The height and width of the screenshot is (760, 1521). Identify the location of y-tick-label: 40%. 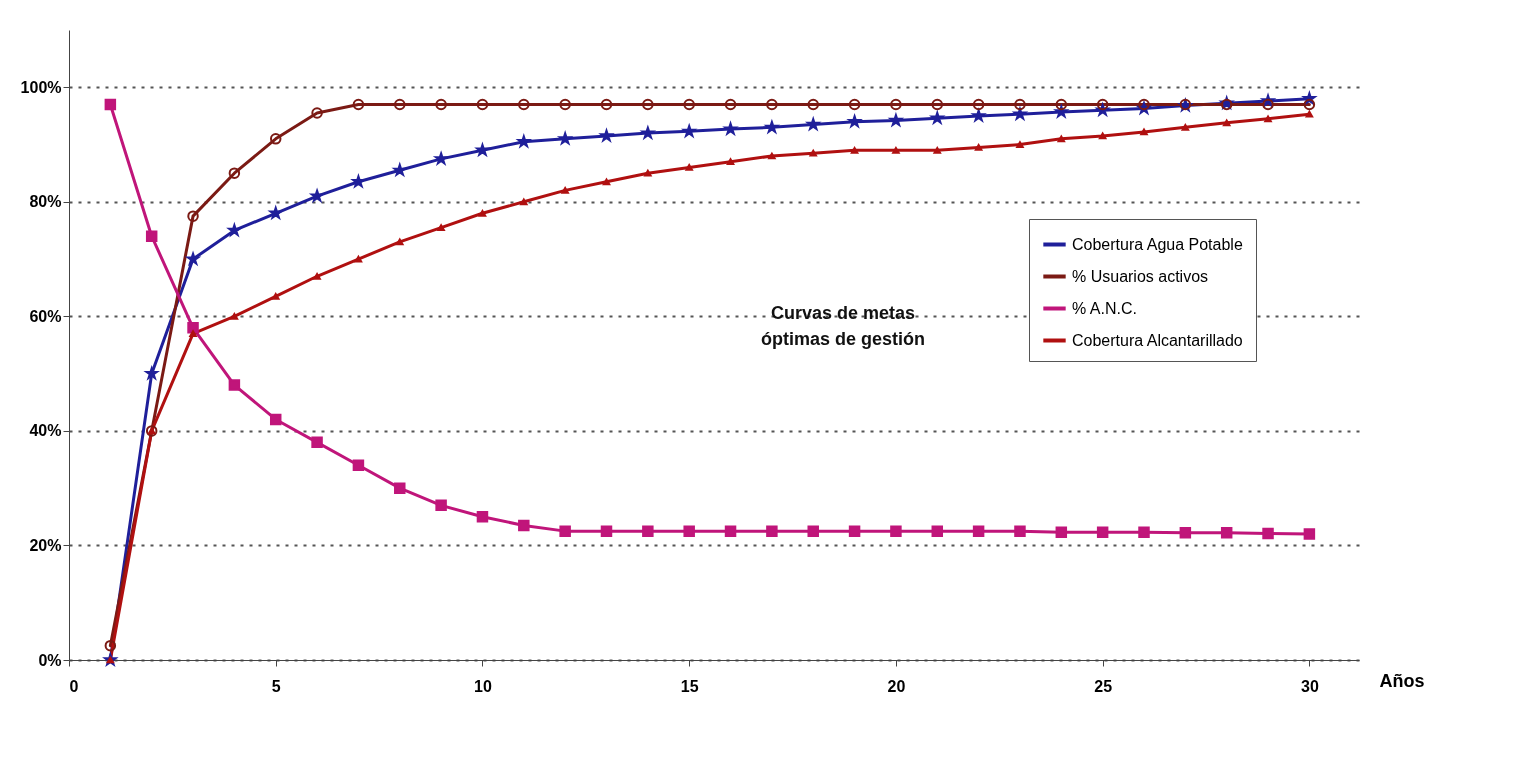
(45, 431).